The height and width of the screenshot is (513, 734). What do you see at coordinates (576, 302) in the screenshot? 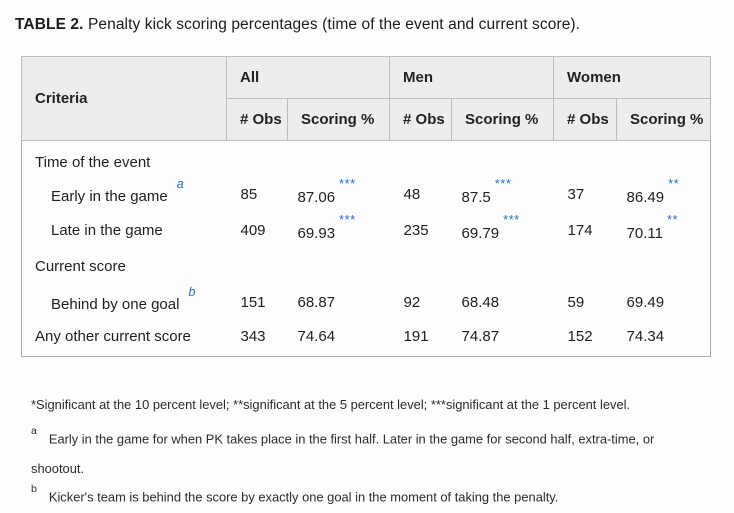
I see `obs-cell-women: 59` at bounding box center [576, 302].